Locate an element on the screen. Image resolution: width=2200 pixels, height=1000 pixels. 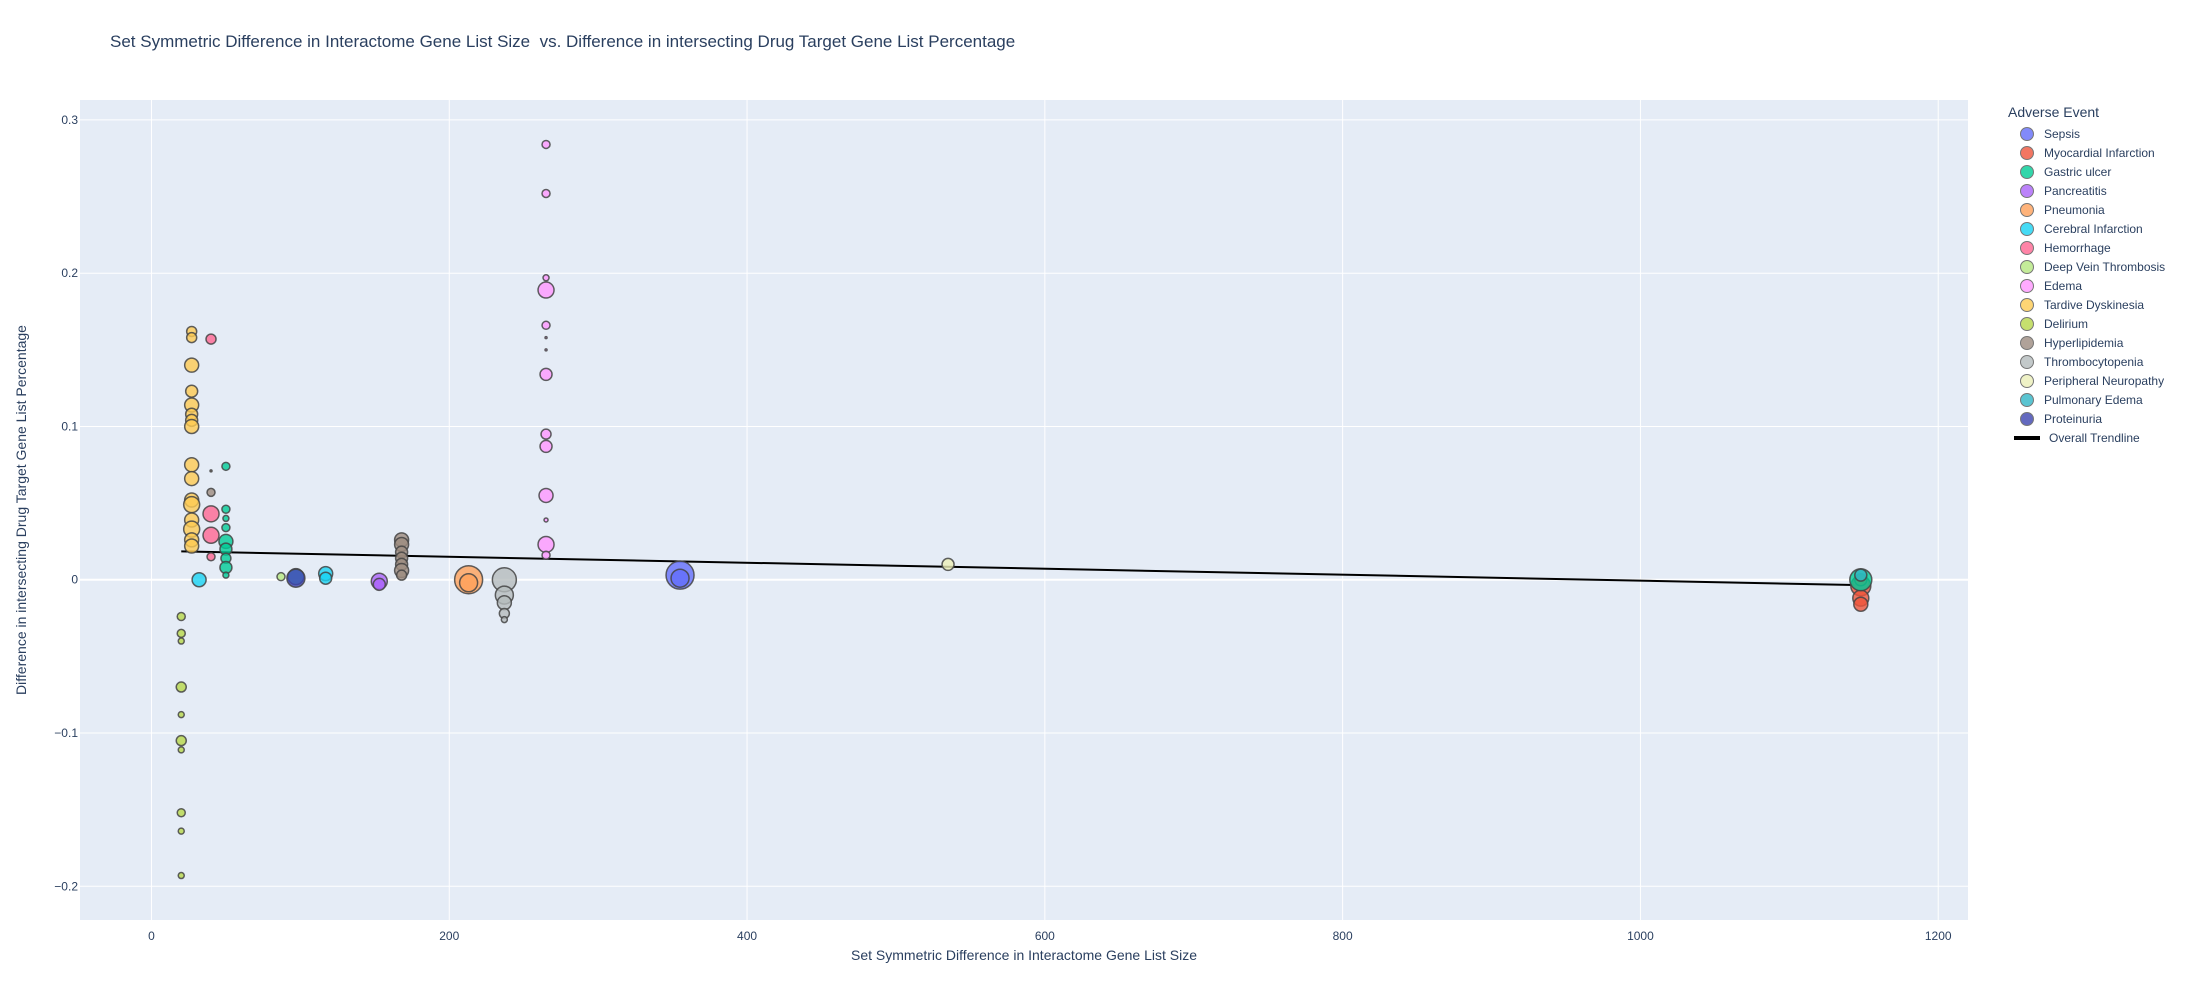
legend-label: Pneumonia is located at coordinates (2074, 209).